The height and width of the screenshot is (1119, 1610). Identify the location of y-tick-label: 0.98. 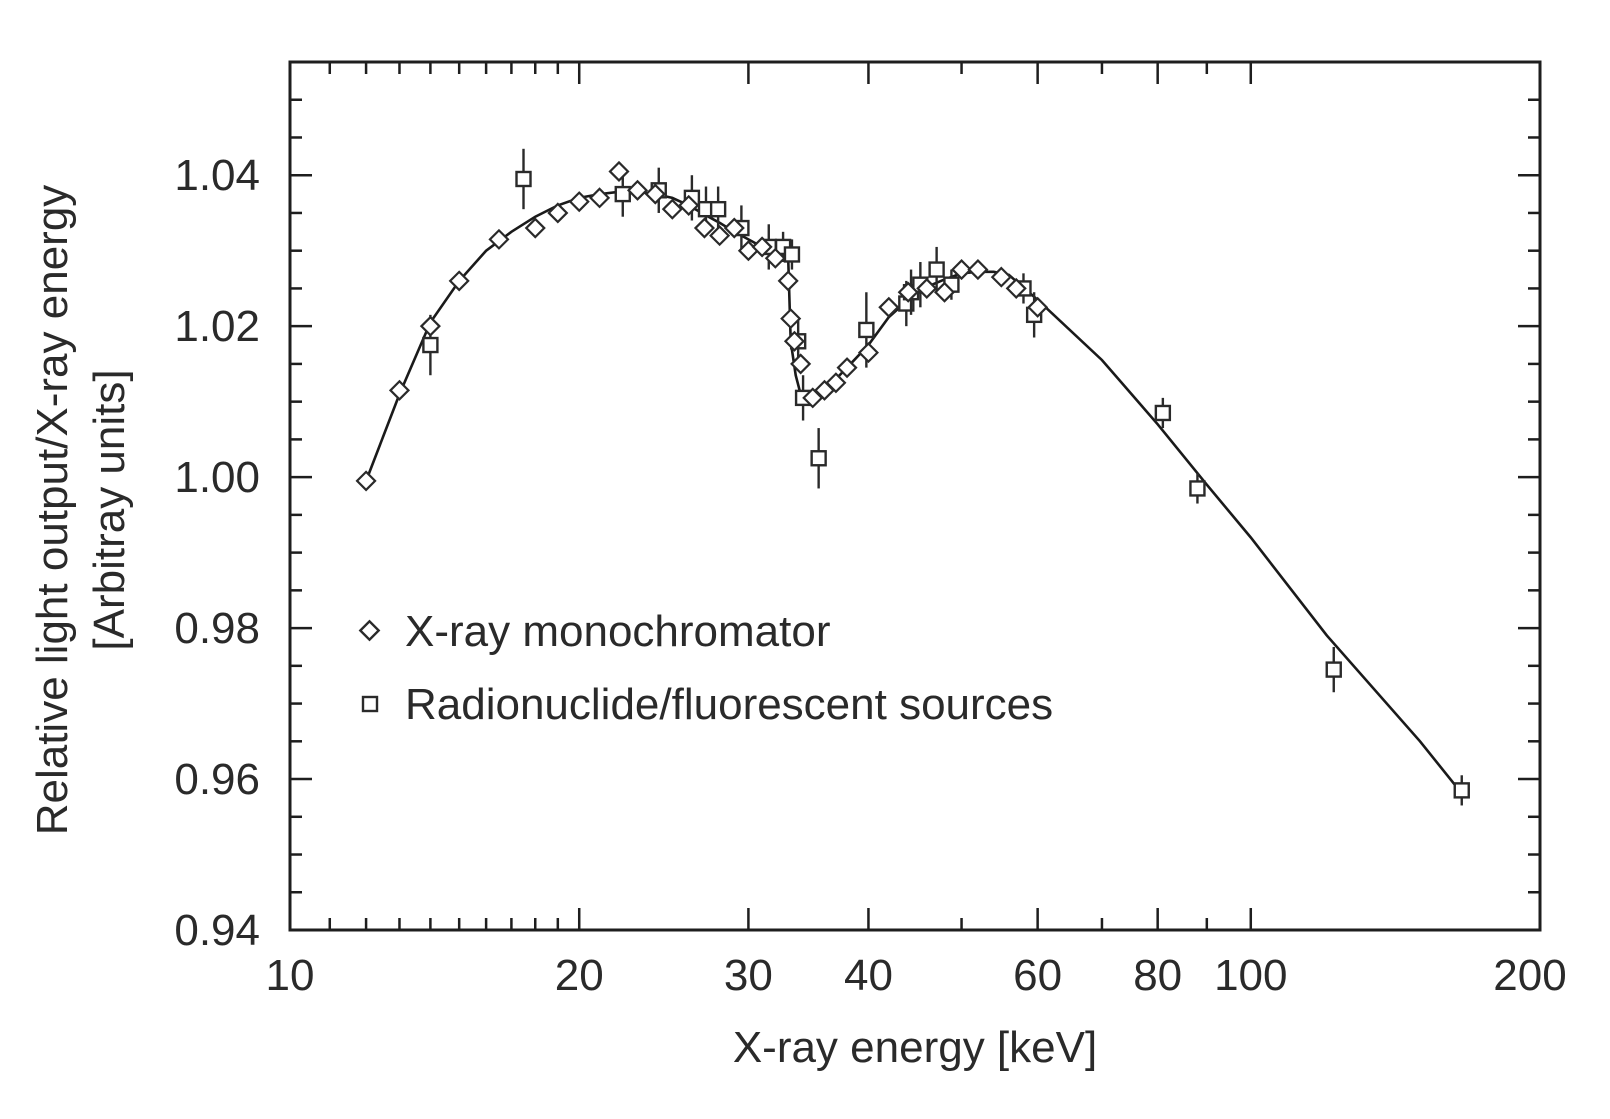
(217, 628).